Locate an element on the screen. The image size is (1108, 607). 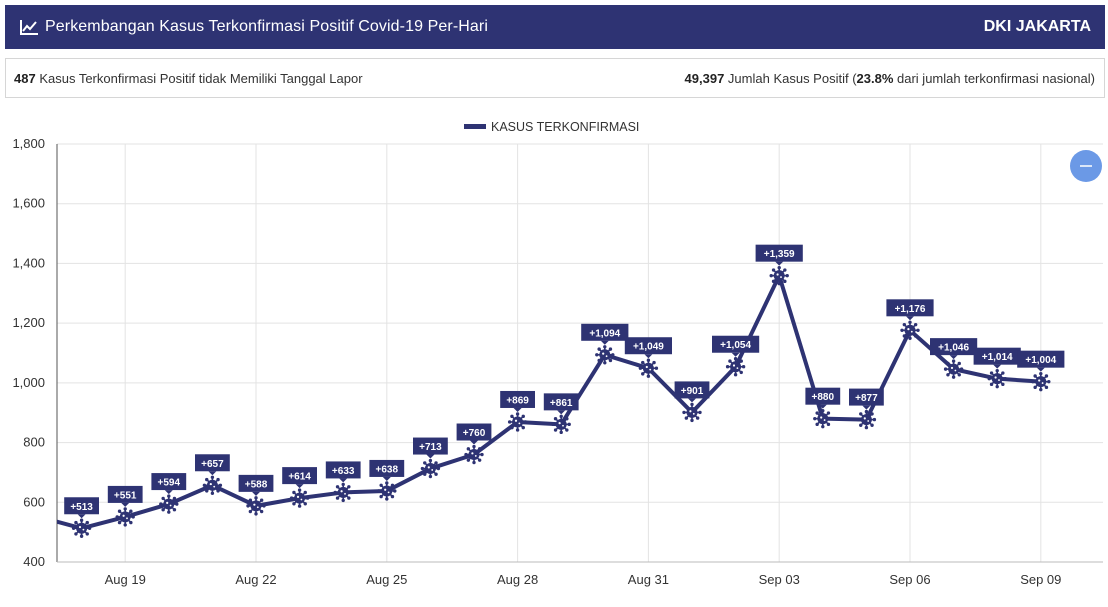
data-label: +657 is located at coordinates (212, 465).